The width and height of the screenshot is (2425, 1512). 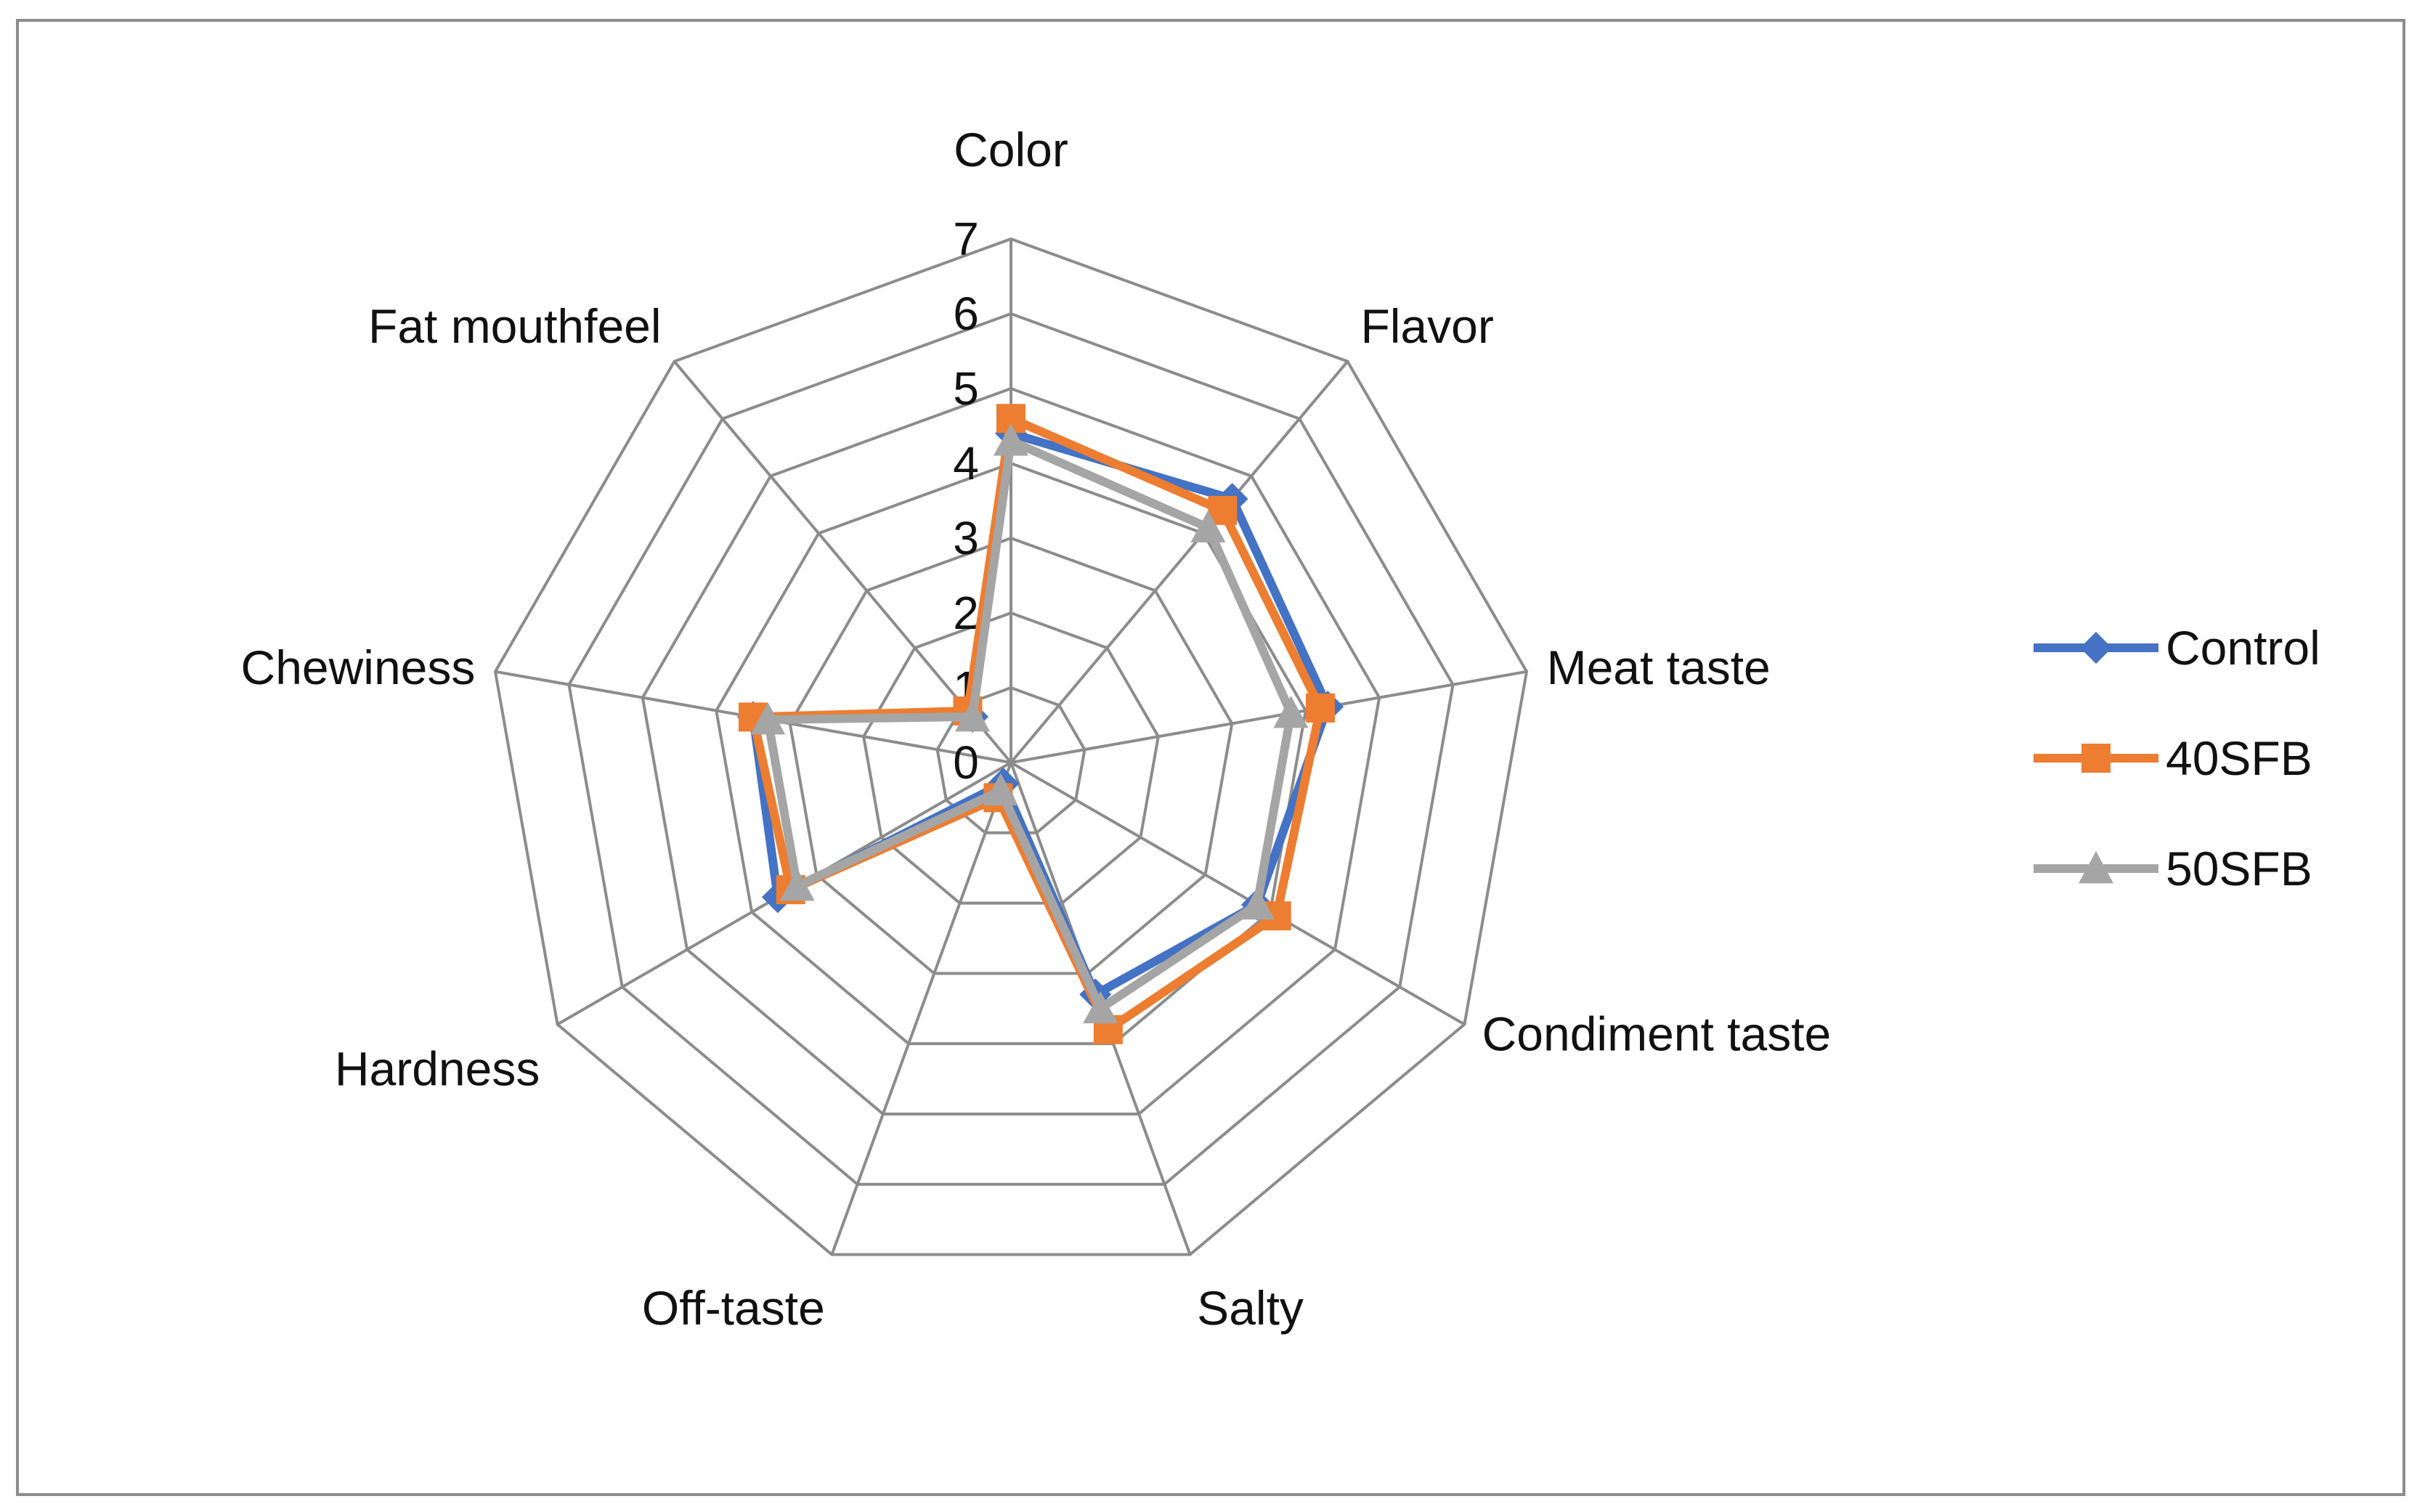 What do you see at coordinates (2243, 648) in the screenshot?
I see `legend-label-control: Control` at bounding box center [2243, 648].